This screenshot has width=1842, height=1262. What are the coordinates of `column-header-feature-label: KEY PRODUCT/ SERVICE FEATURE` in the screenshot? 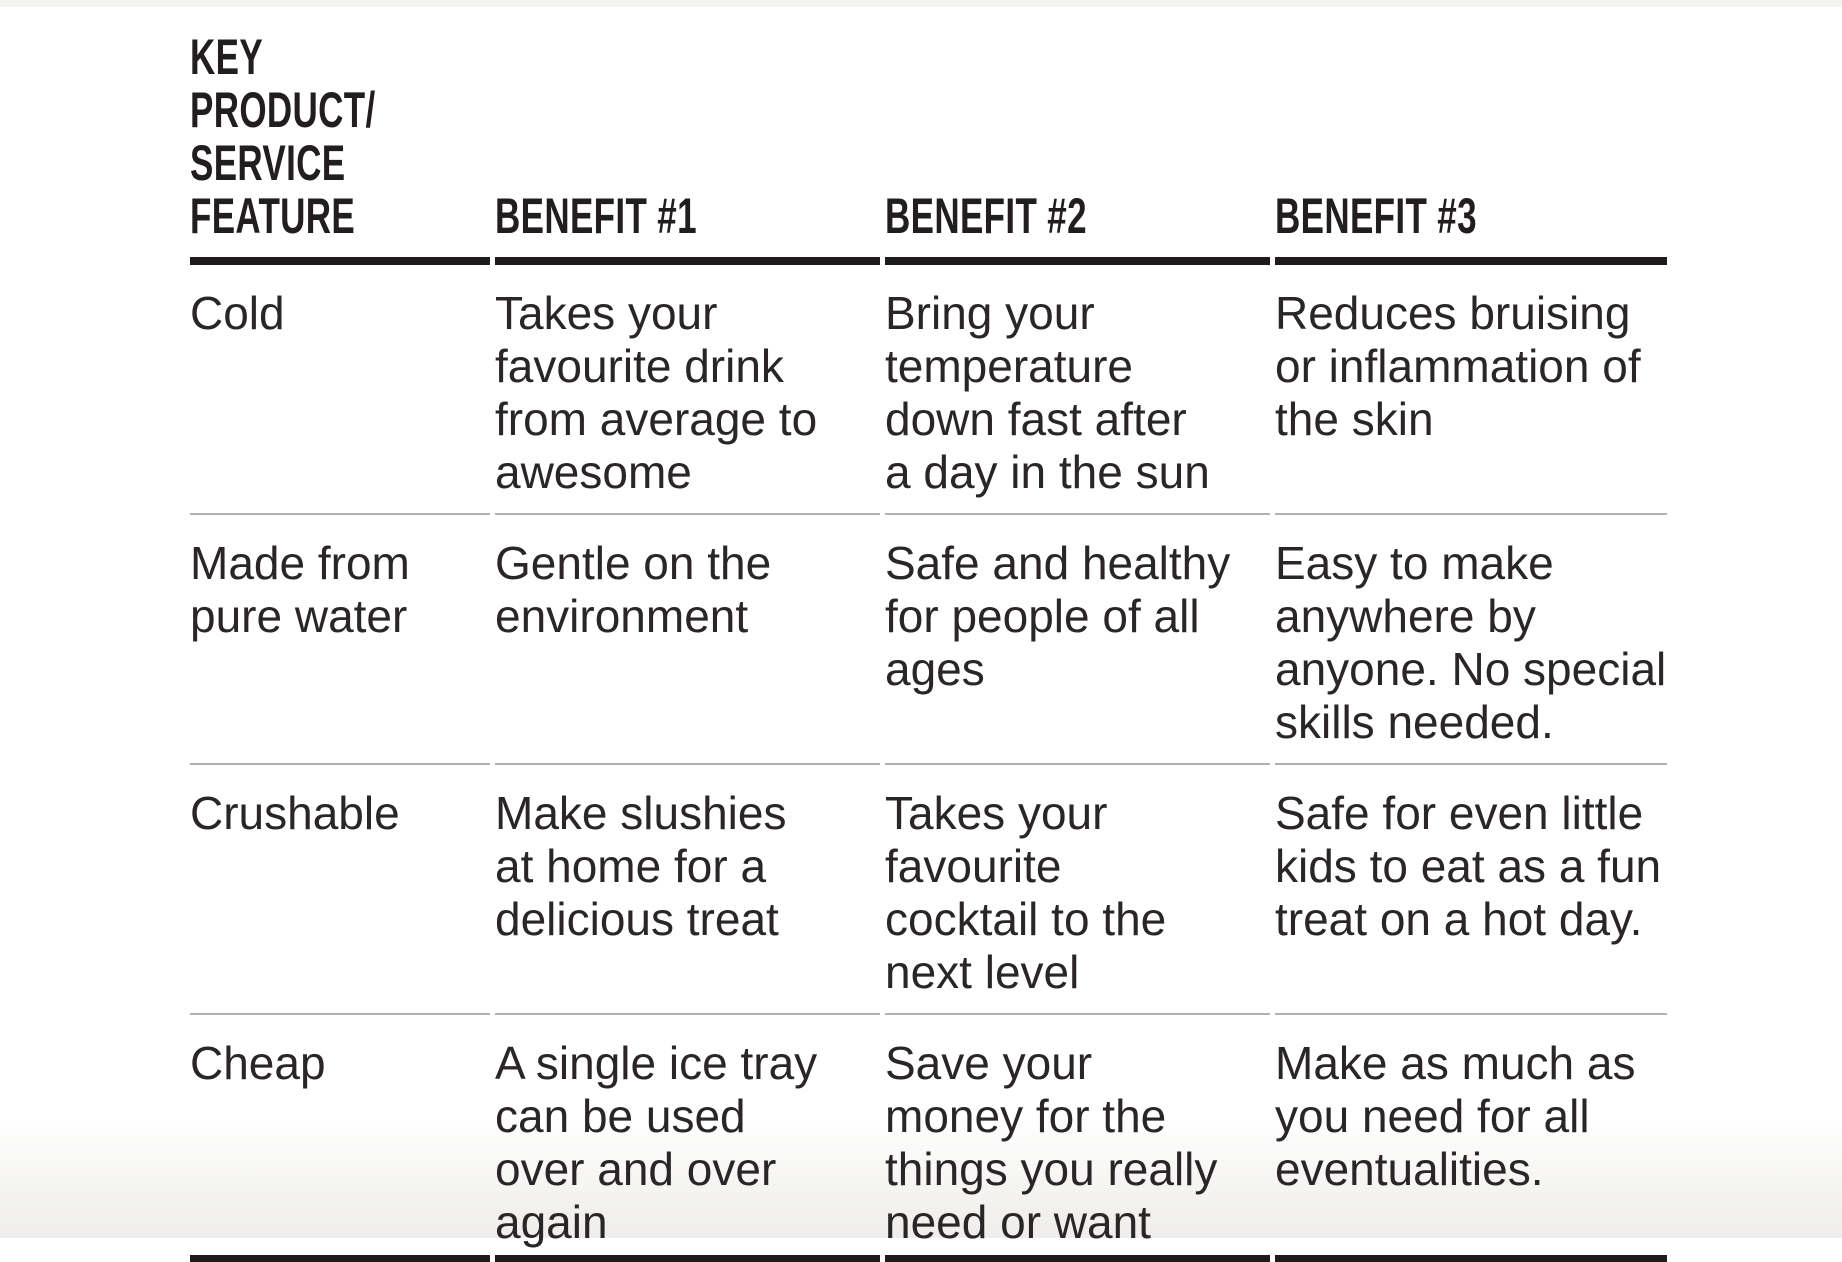 It's located at (283, 136).